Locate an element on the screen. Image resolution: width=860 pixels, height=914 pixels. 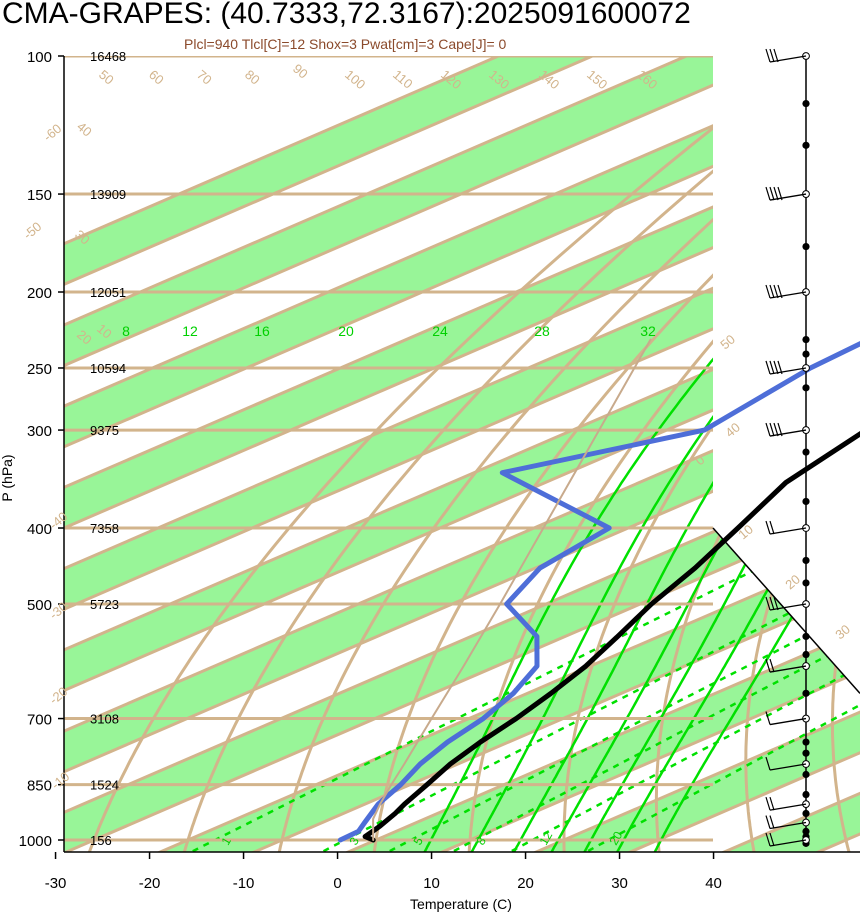
x-axis-label: Temperature (C) is located at coordinates (461, 904).